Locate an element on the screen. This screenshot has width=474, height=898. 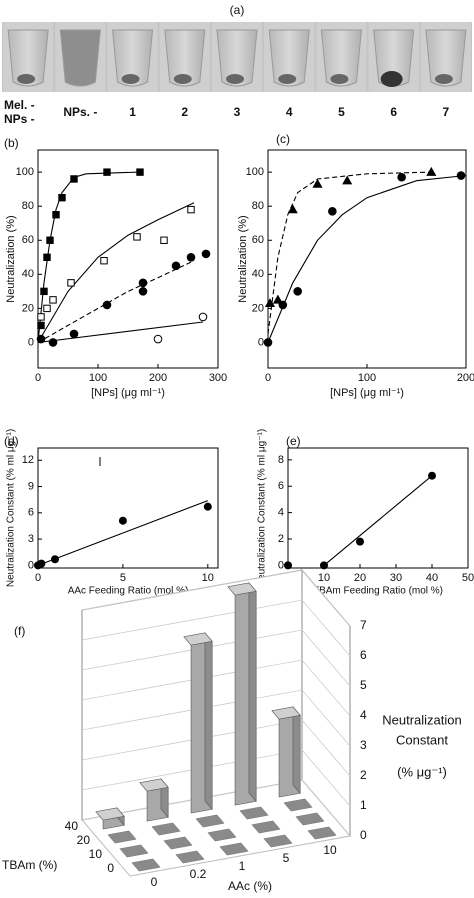
x-tick-label: 30 is located at coordinates (396, 578).